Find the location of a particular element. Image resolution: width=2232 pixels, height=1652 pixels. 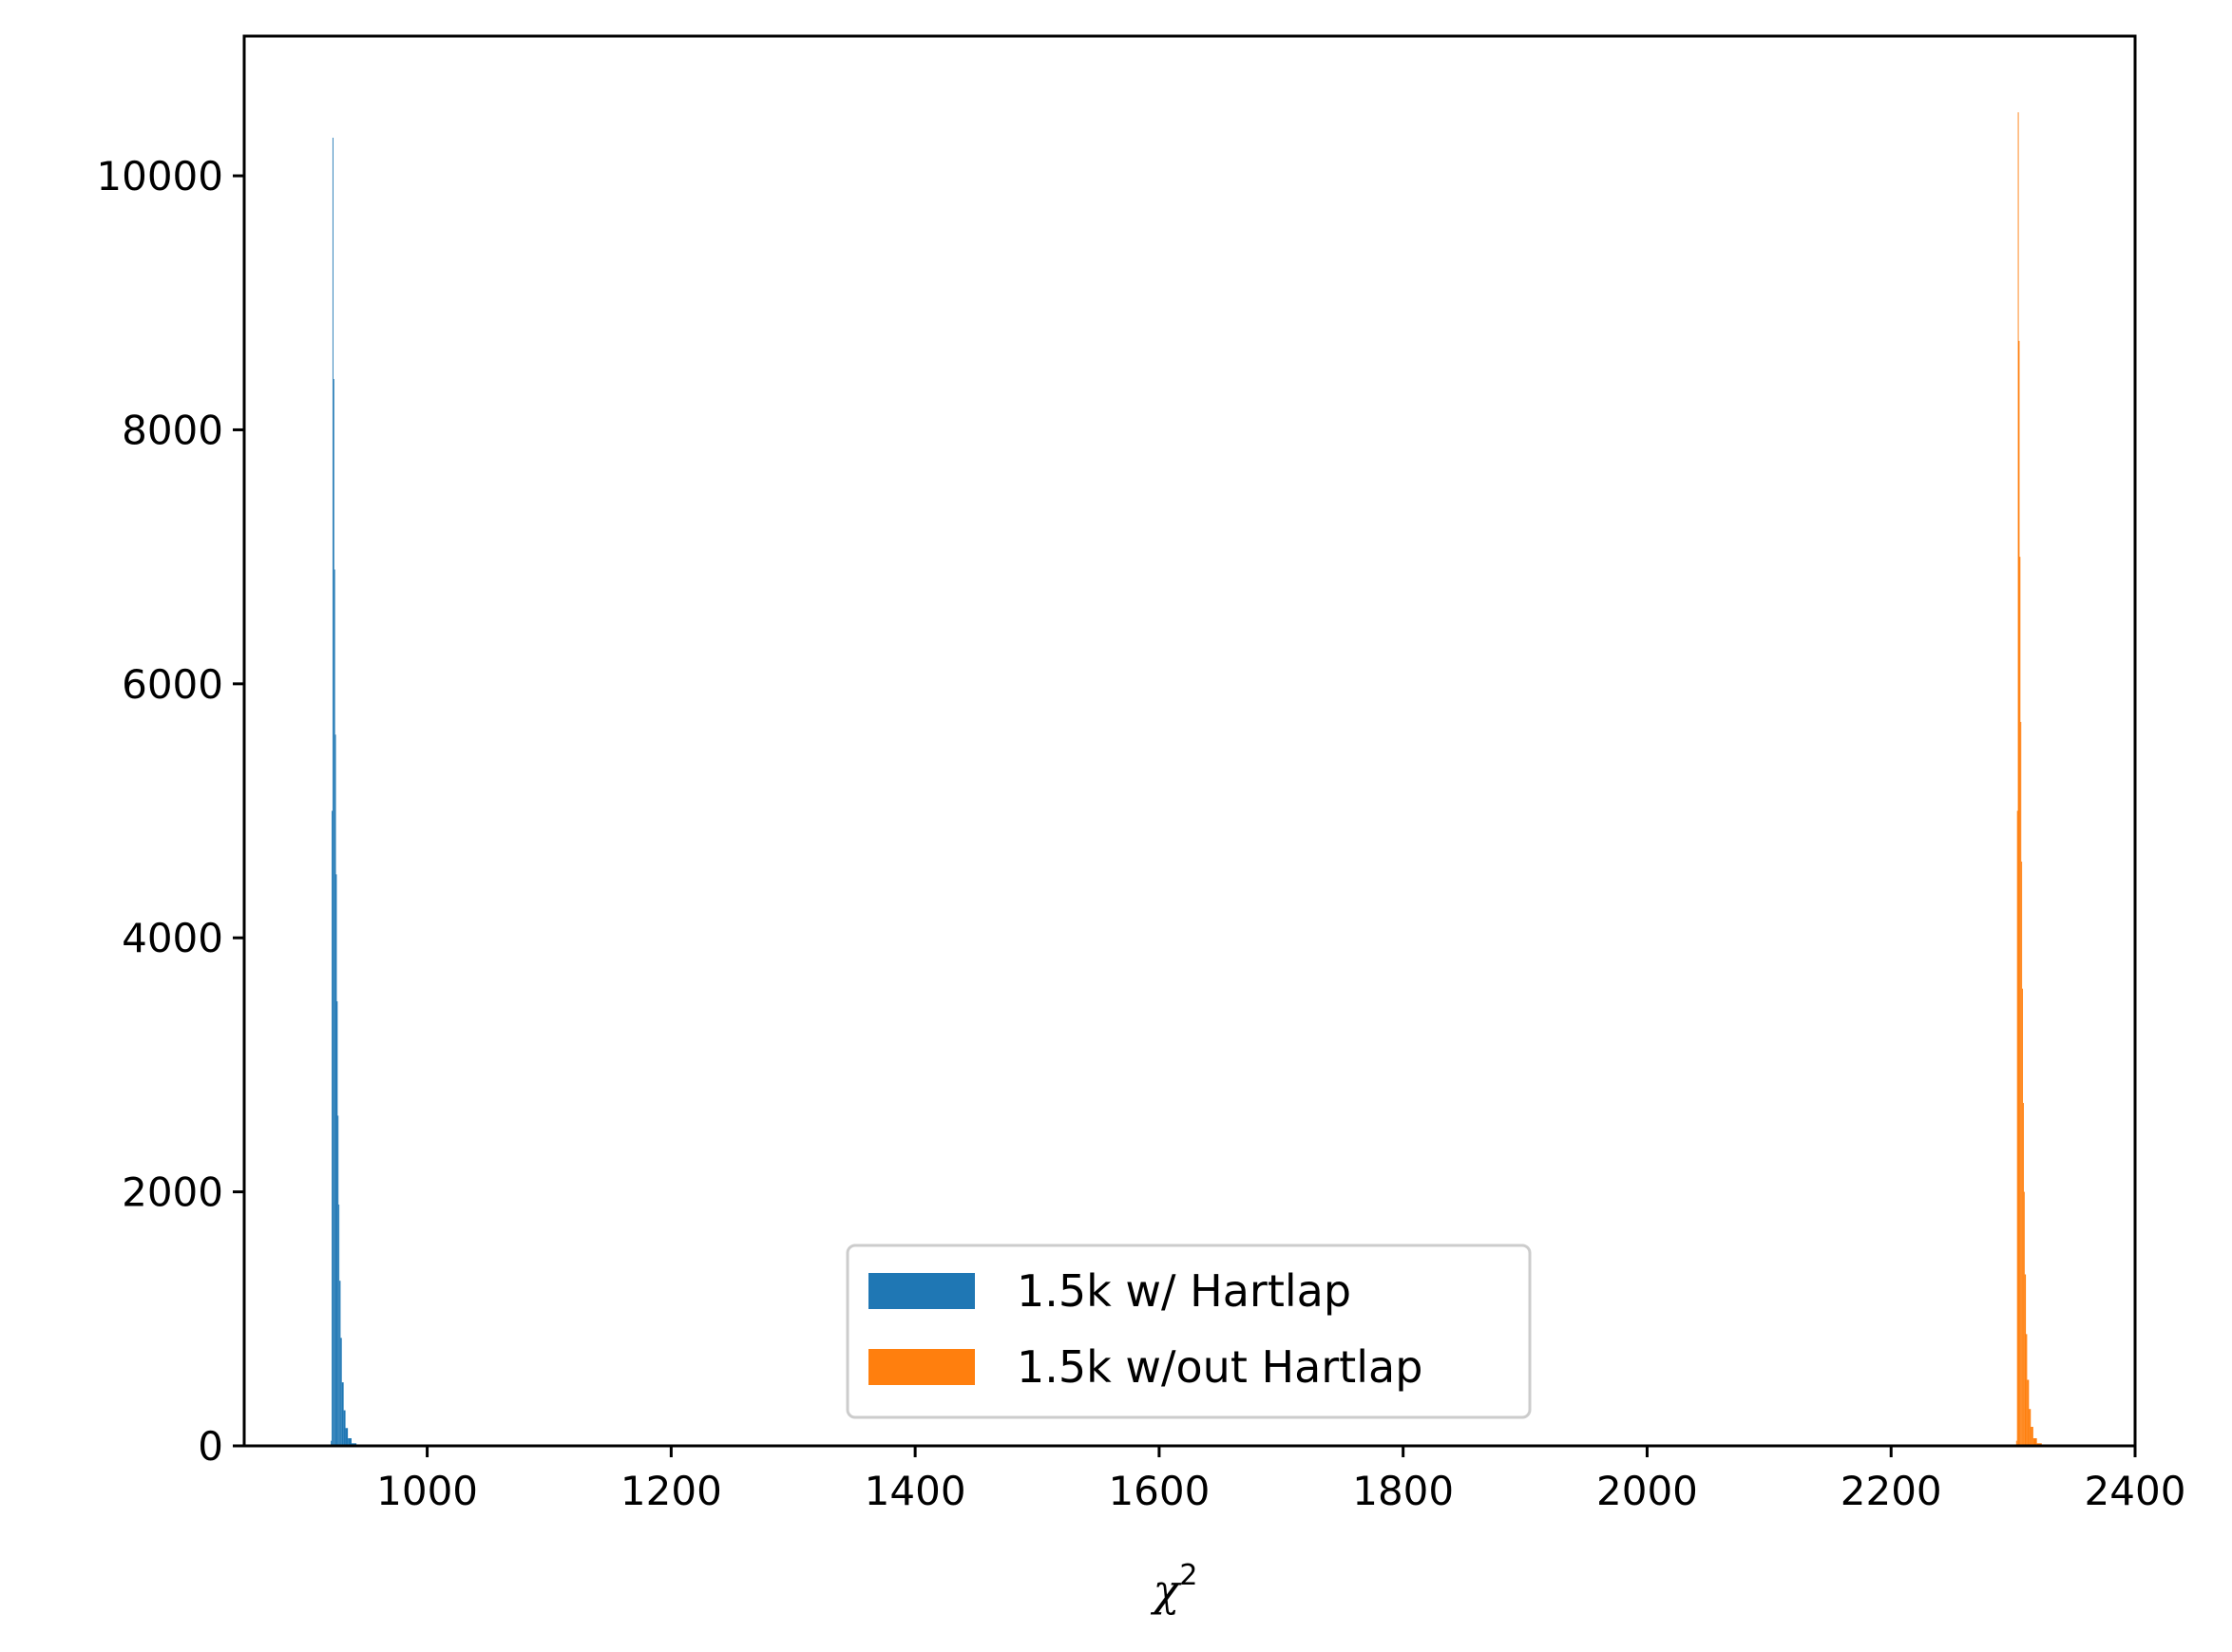

y-tick-label: 8000 is located at coordinates (173, 430).